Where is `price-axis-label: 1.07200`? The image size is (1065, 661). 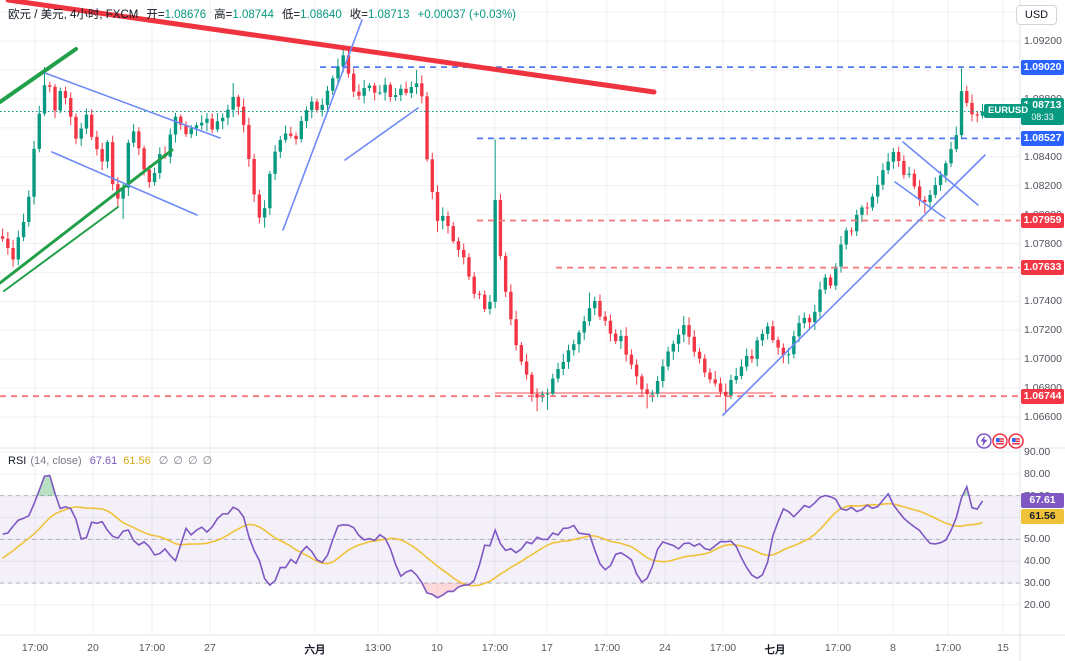
price-axis-label: 1.07200 is located at coordinates (1043, 330).